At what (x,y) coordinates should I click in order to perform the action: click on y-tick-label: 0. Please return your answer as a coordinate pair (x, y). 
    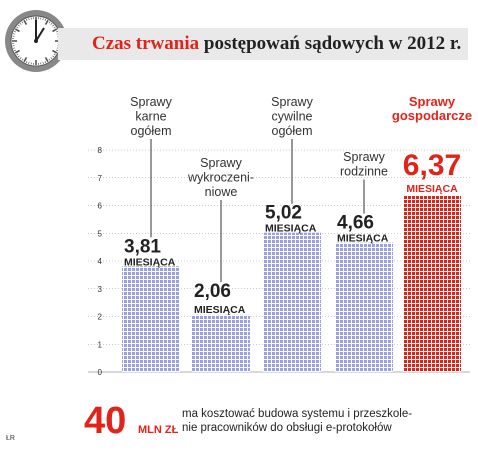
    Looking at the image, I should click on (100, 372).